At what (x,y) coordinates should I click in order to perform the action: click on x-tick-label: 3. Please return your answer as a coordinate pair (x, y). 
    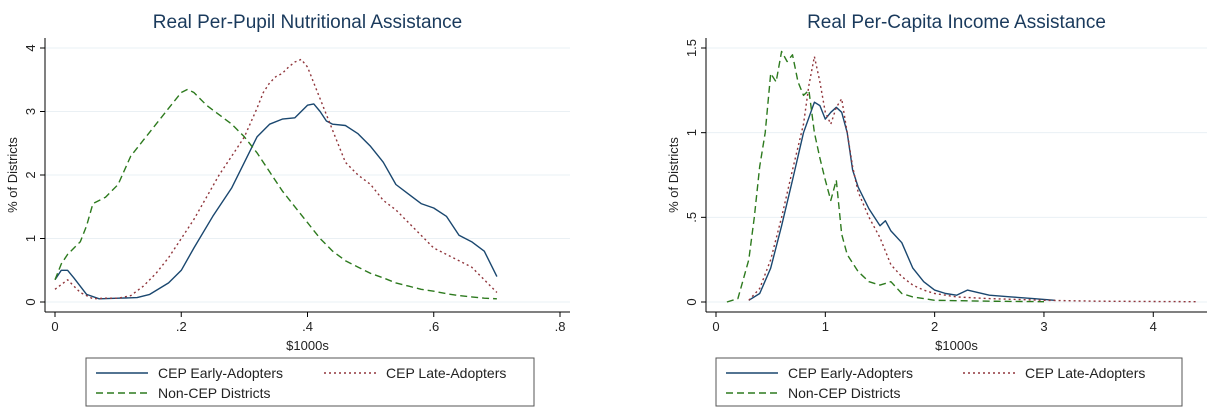
    Looking at the image, I should click on (1043, 326).